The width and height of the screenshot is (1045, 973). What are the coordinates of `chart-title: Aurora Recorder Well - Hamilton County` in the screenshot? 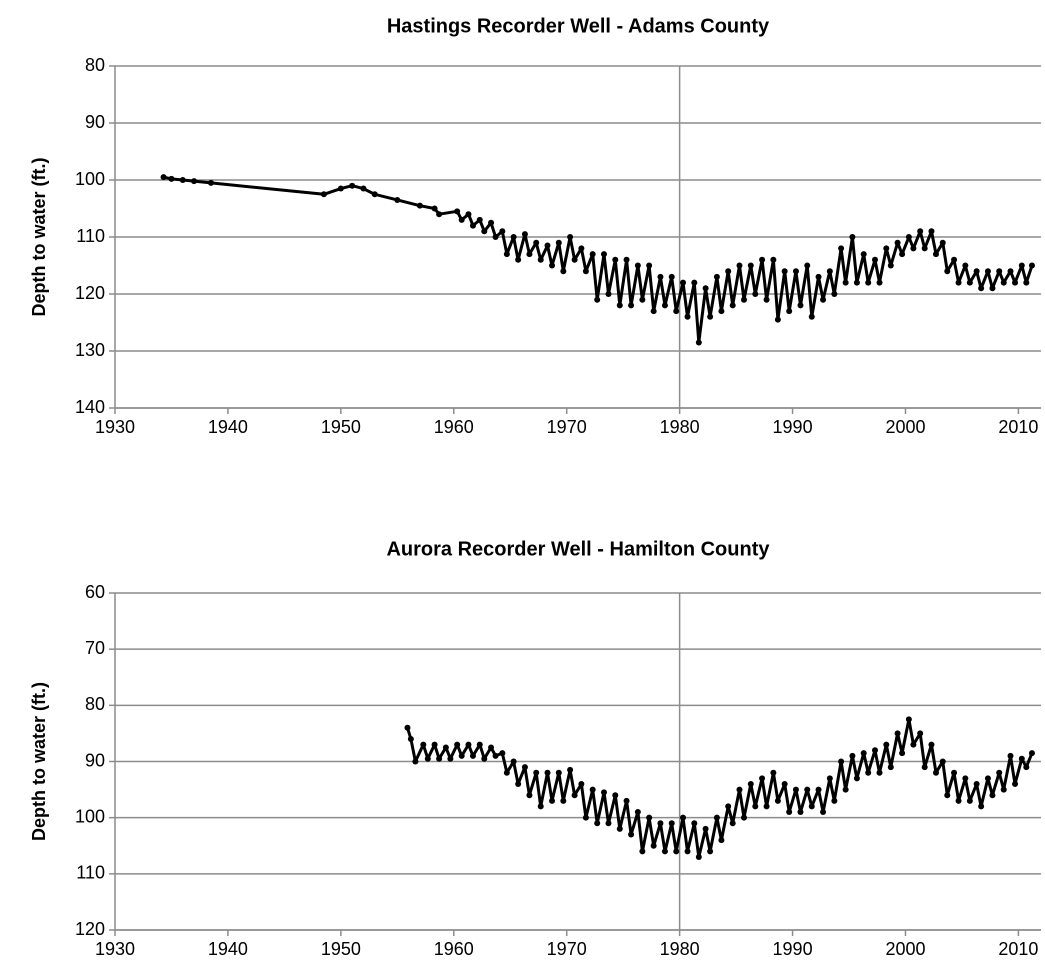 It's located at (578, 549).